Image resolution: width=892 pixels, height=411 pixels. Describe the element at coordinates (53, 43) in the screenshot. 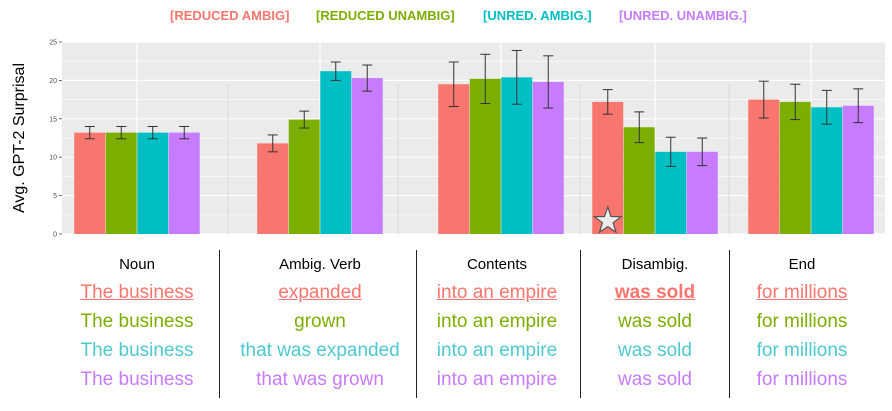

I see `y-tick-label: 25` at that location.